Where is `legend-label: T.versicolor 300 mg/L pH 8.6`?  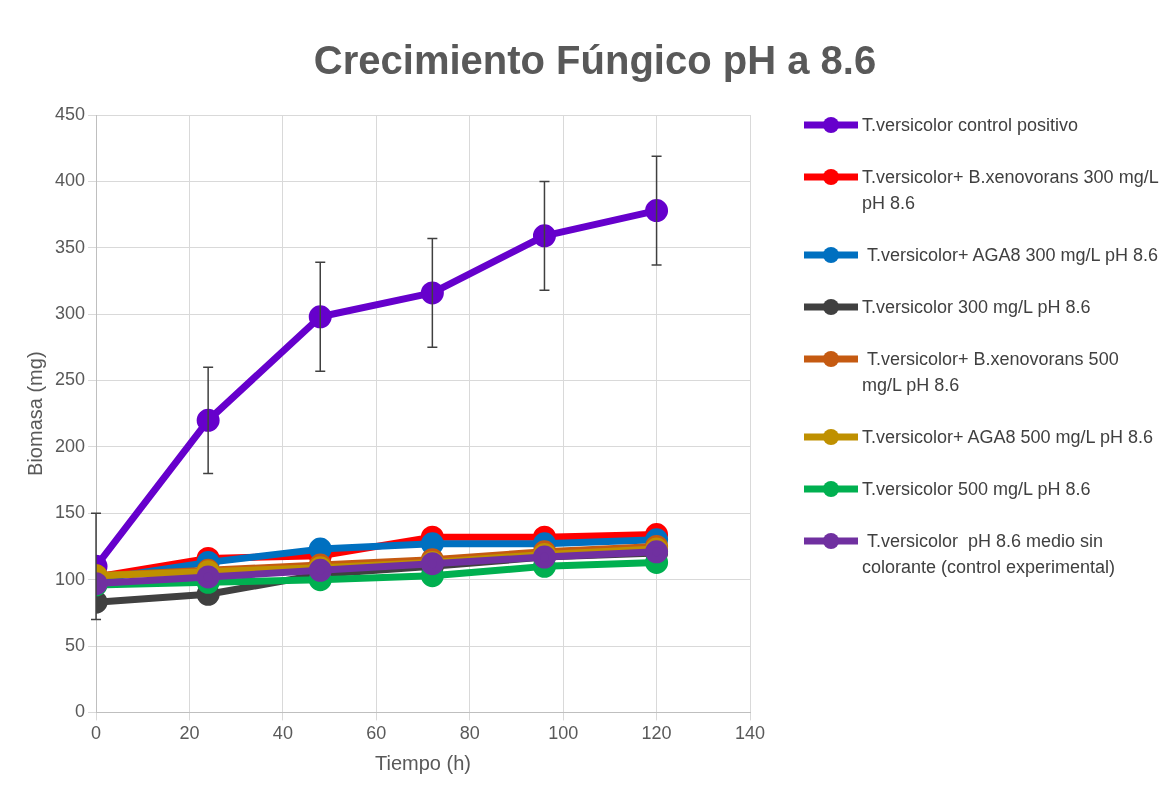 legend-label: T.versicolor 300 mg/L pH 8.6 is located at coordinates (976, 307).